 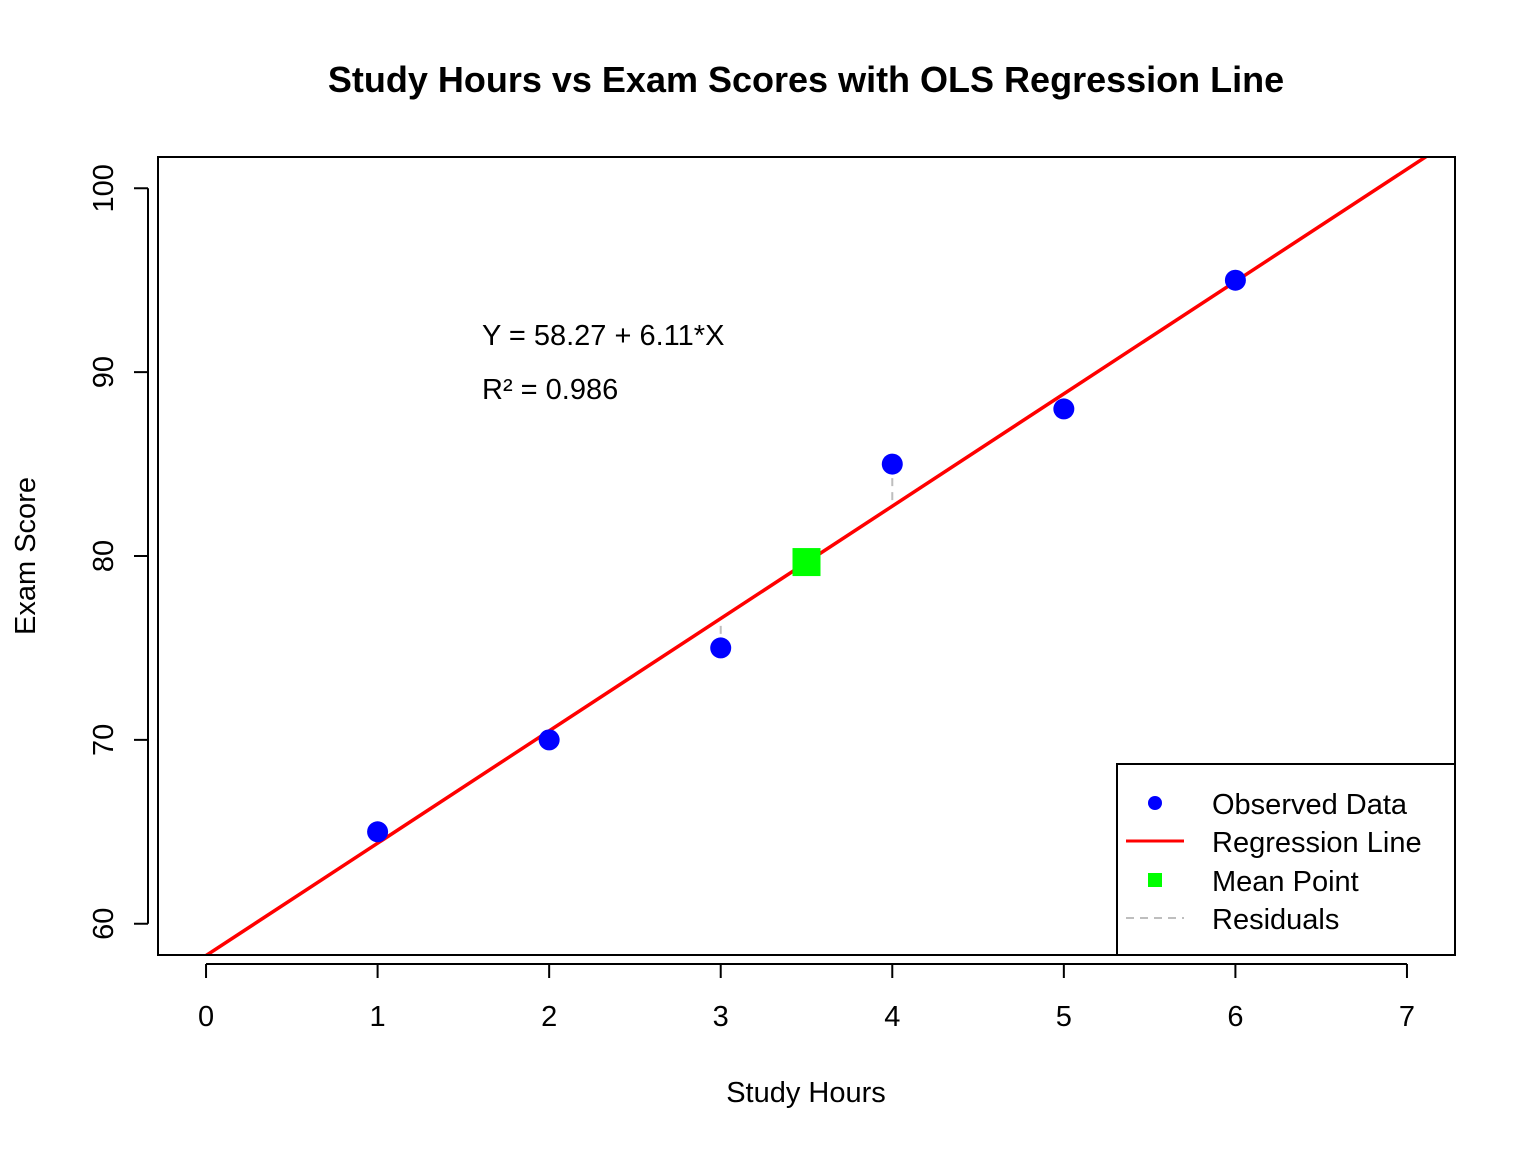 What do you see at coordinates (104, 188) in the screenshot?
I see `y-tick-label: 100` at bounding box center [104, 188].